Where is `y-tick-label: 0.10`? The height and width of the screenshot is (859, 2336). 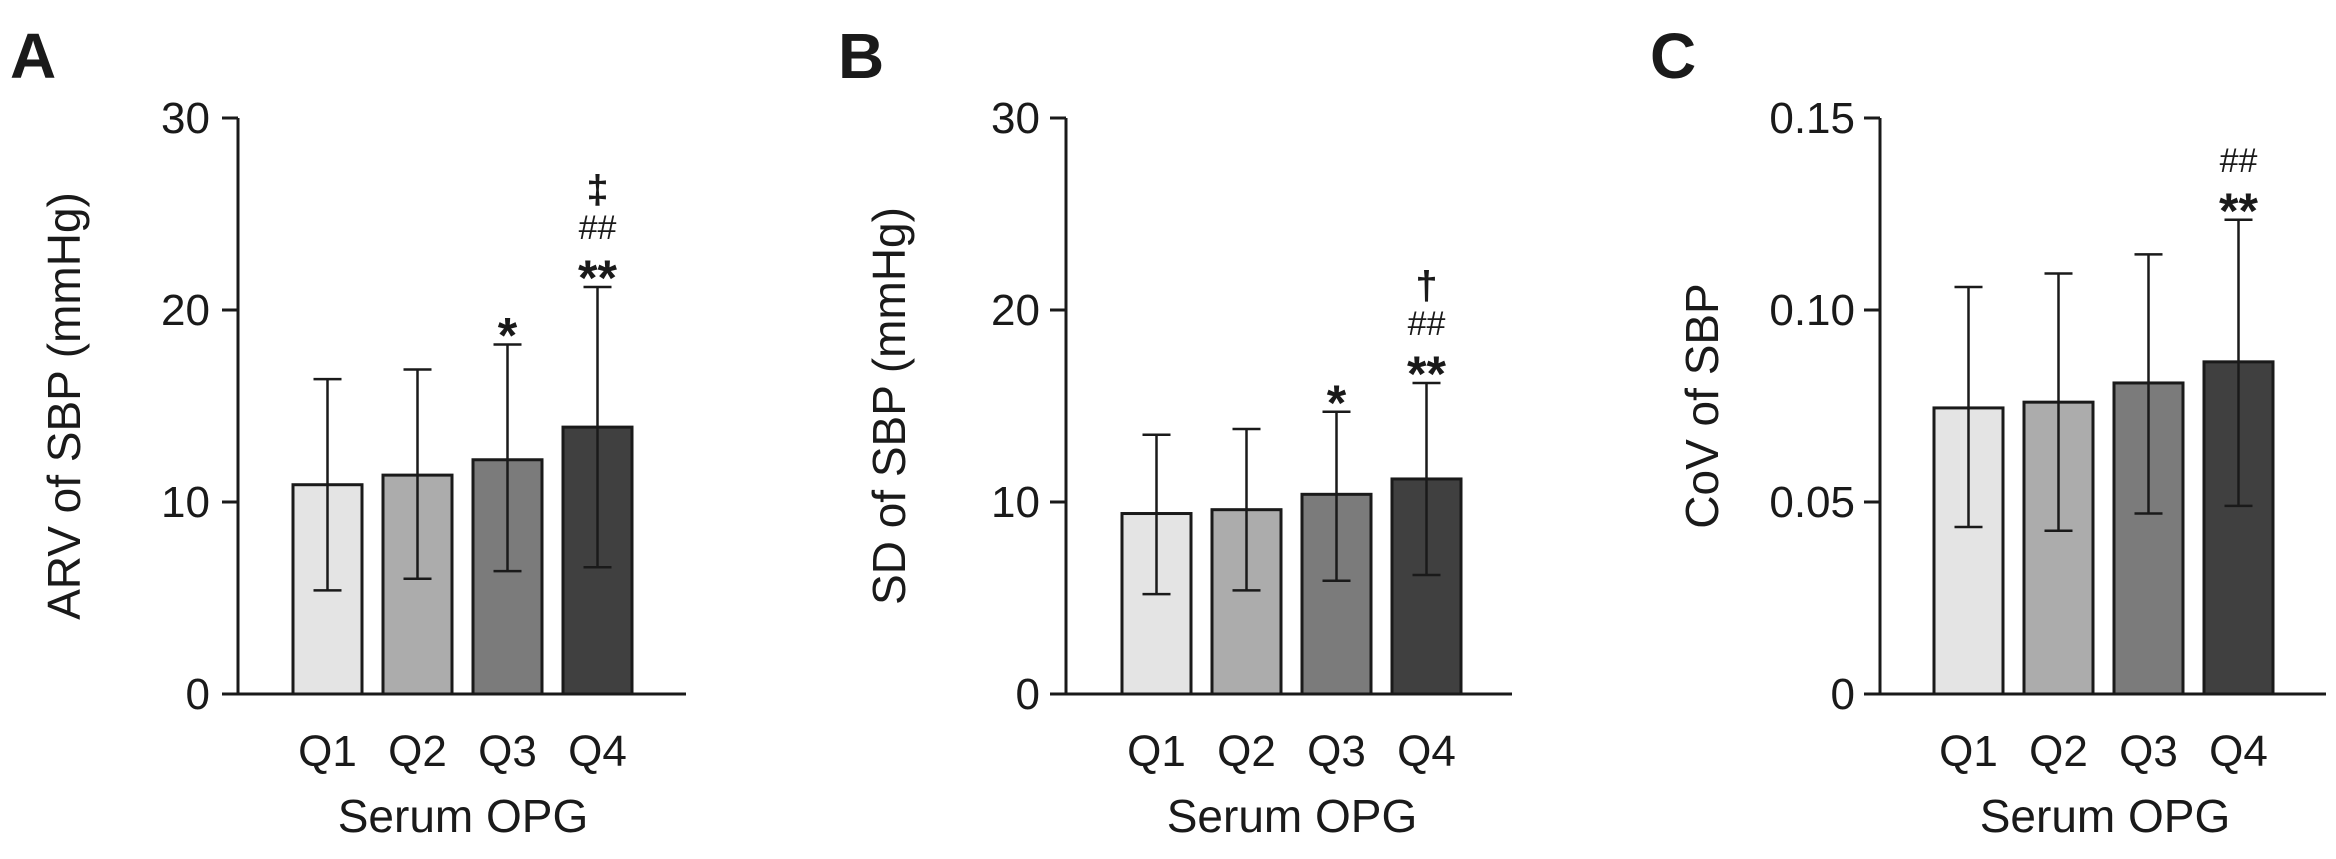 y-tick-label: 0.10 is located at coordinates (1812, 310).